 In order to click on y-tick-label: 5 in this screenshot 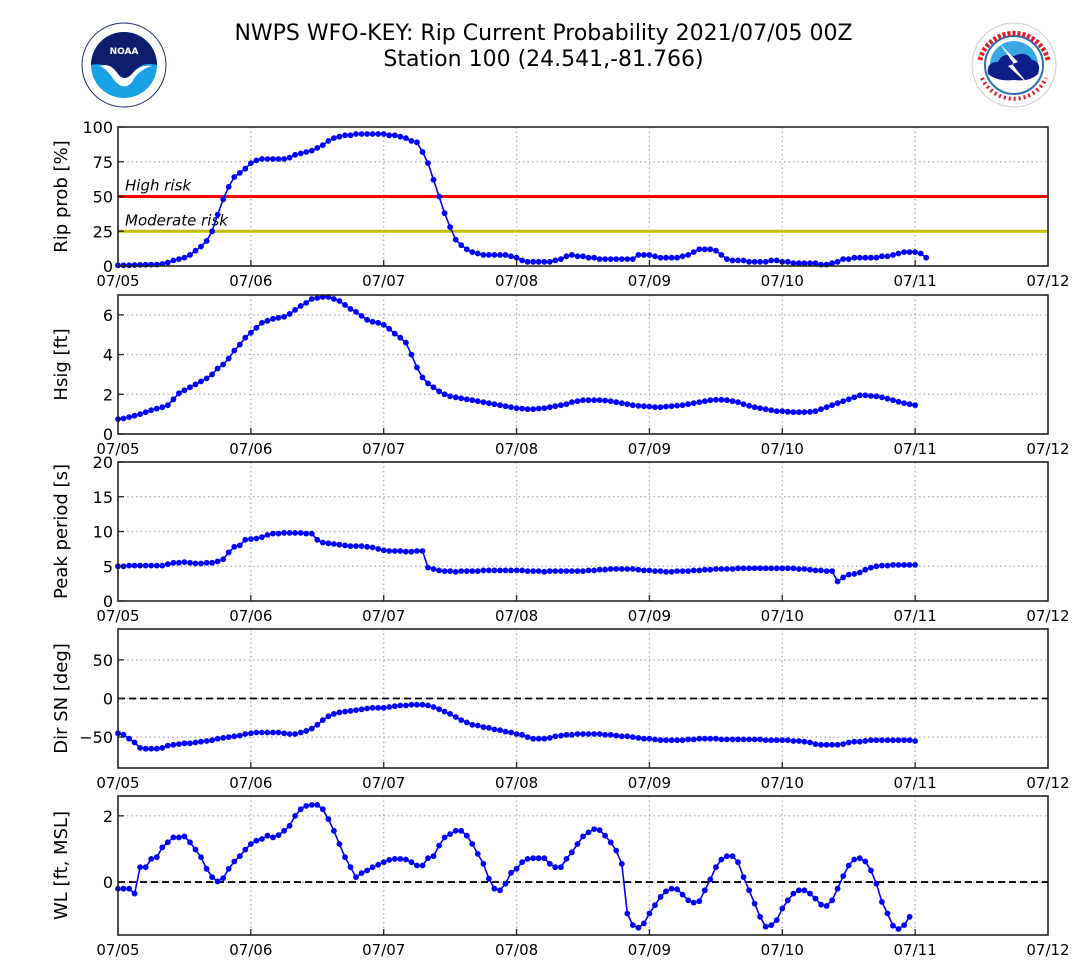, I will do `click(108, 566)`.